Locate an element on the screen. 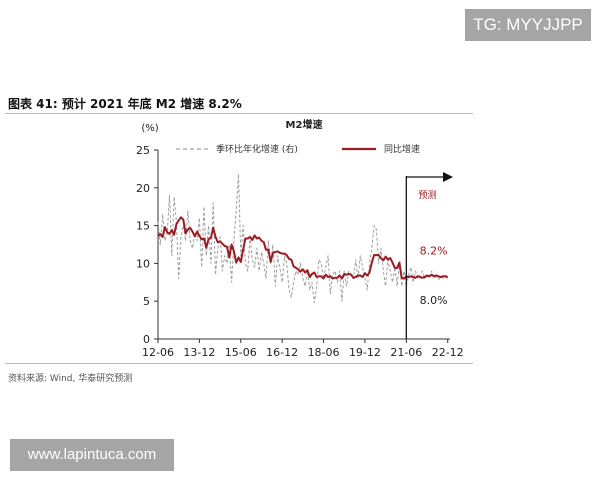 The height and width of the screenshot is (480, 600). x-tick-label: 16-12 is located at coordinates (282, 352).